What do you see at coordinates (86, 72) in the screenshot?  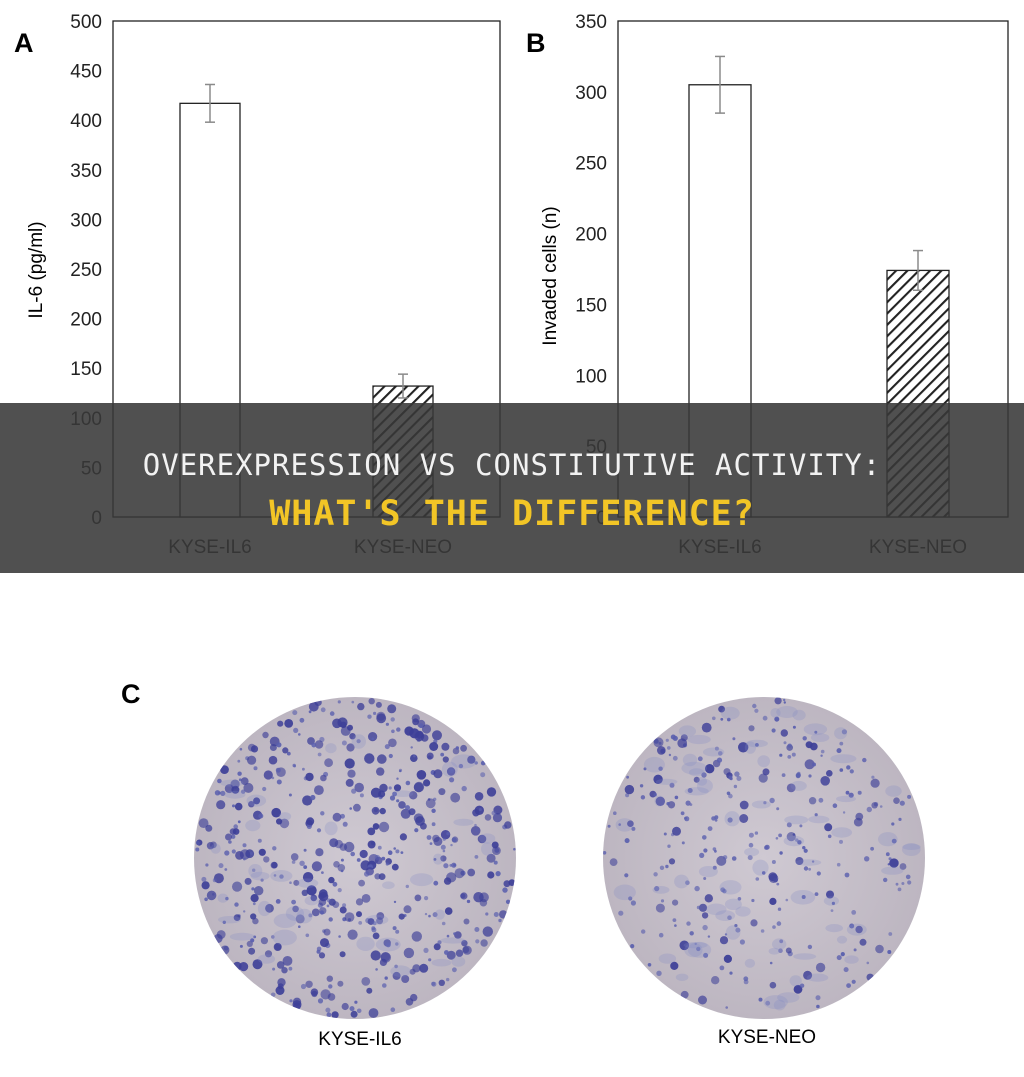 I see `y-tick-label-a-450: 450` at bounding box center [86, 72].